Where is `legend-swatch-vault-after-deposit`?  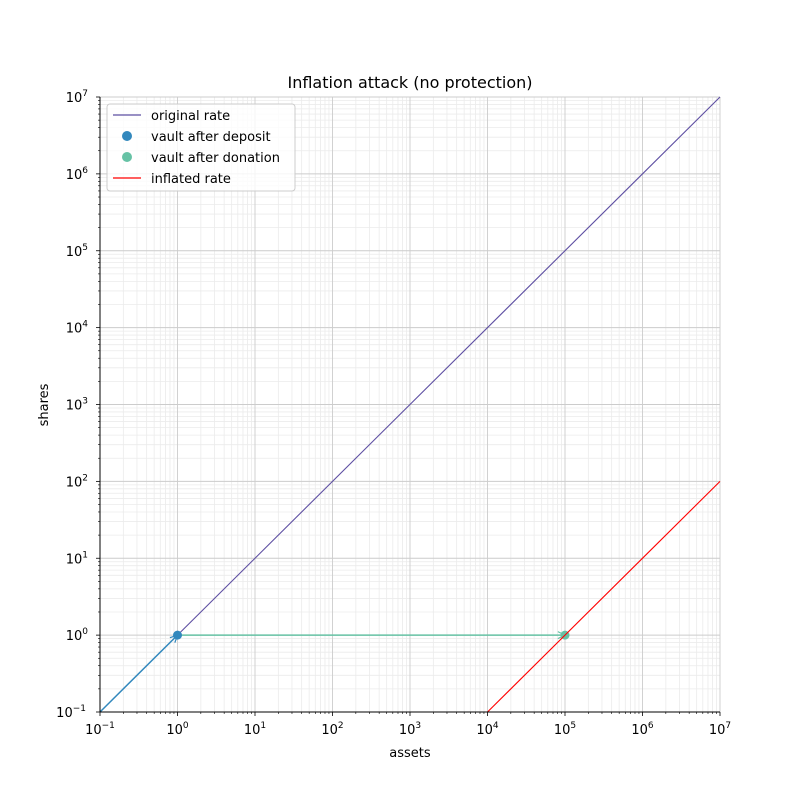 legend-swatch-vault-after-deposit is located at coordinates (127, 136).